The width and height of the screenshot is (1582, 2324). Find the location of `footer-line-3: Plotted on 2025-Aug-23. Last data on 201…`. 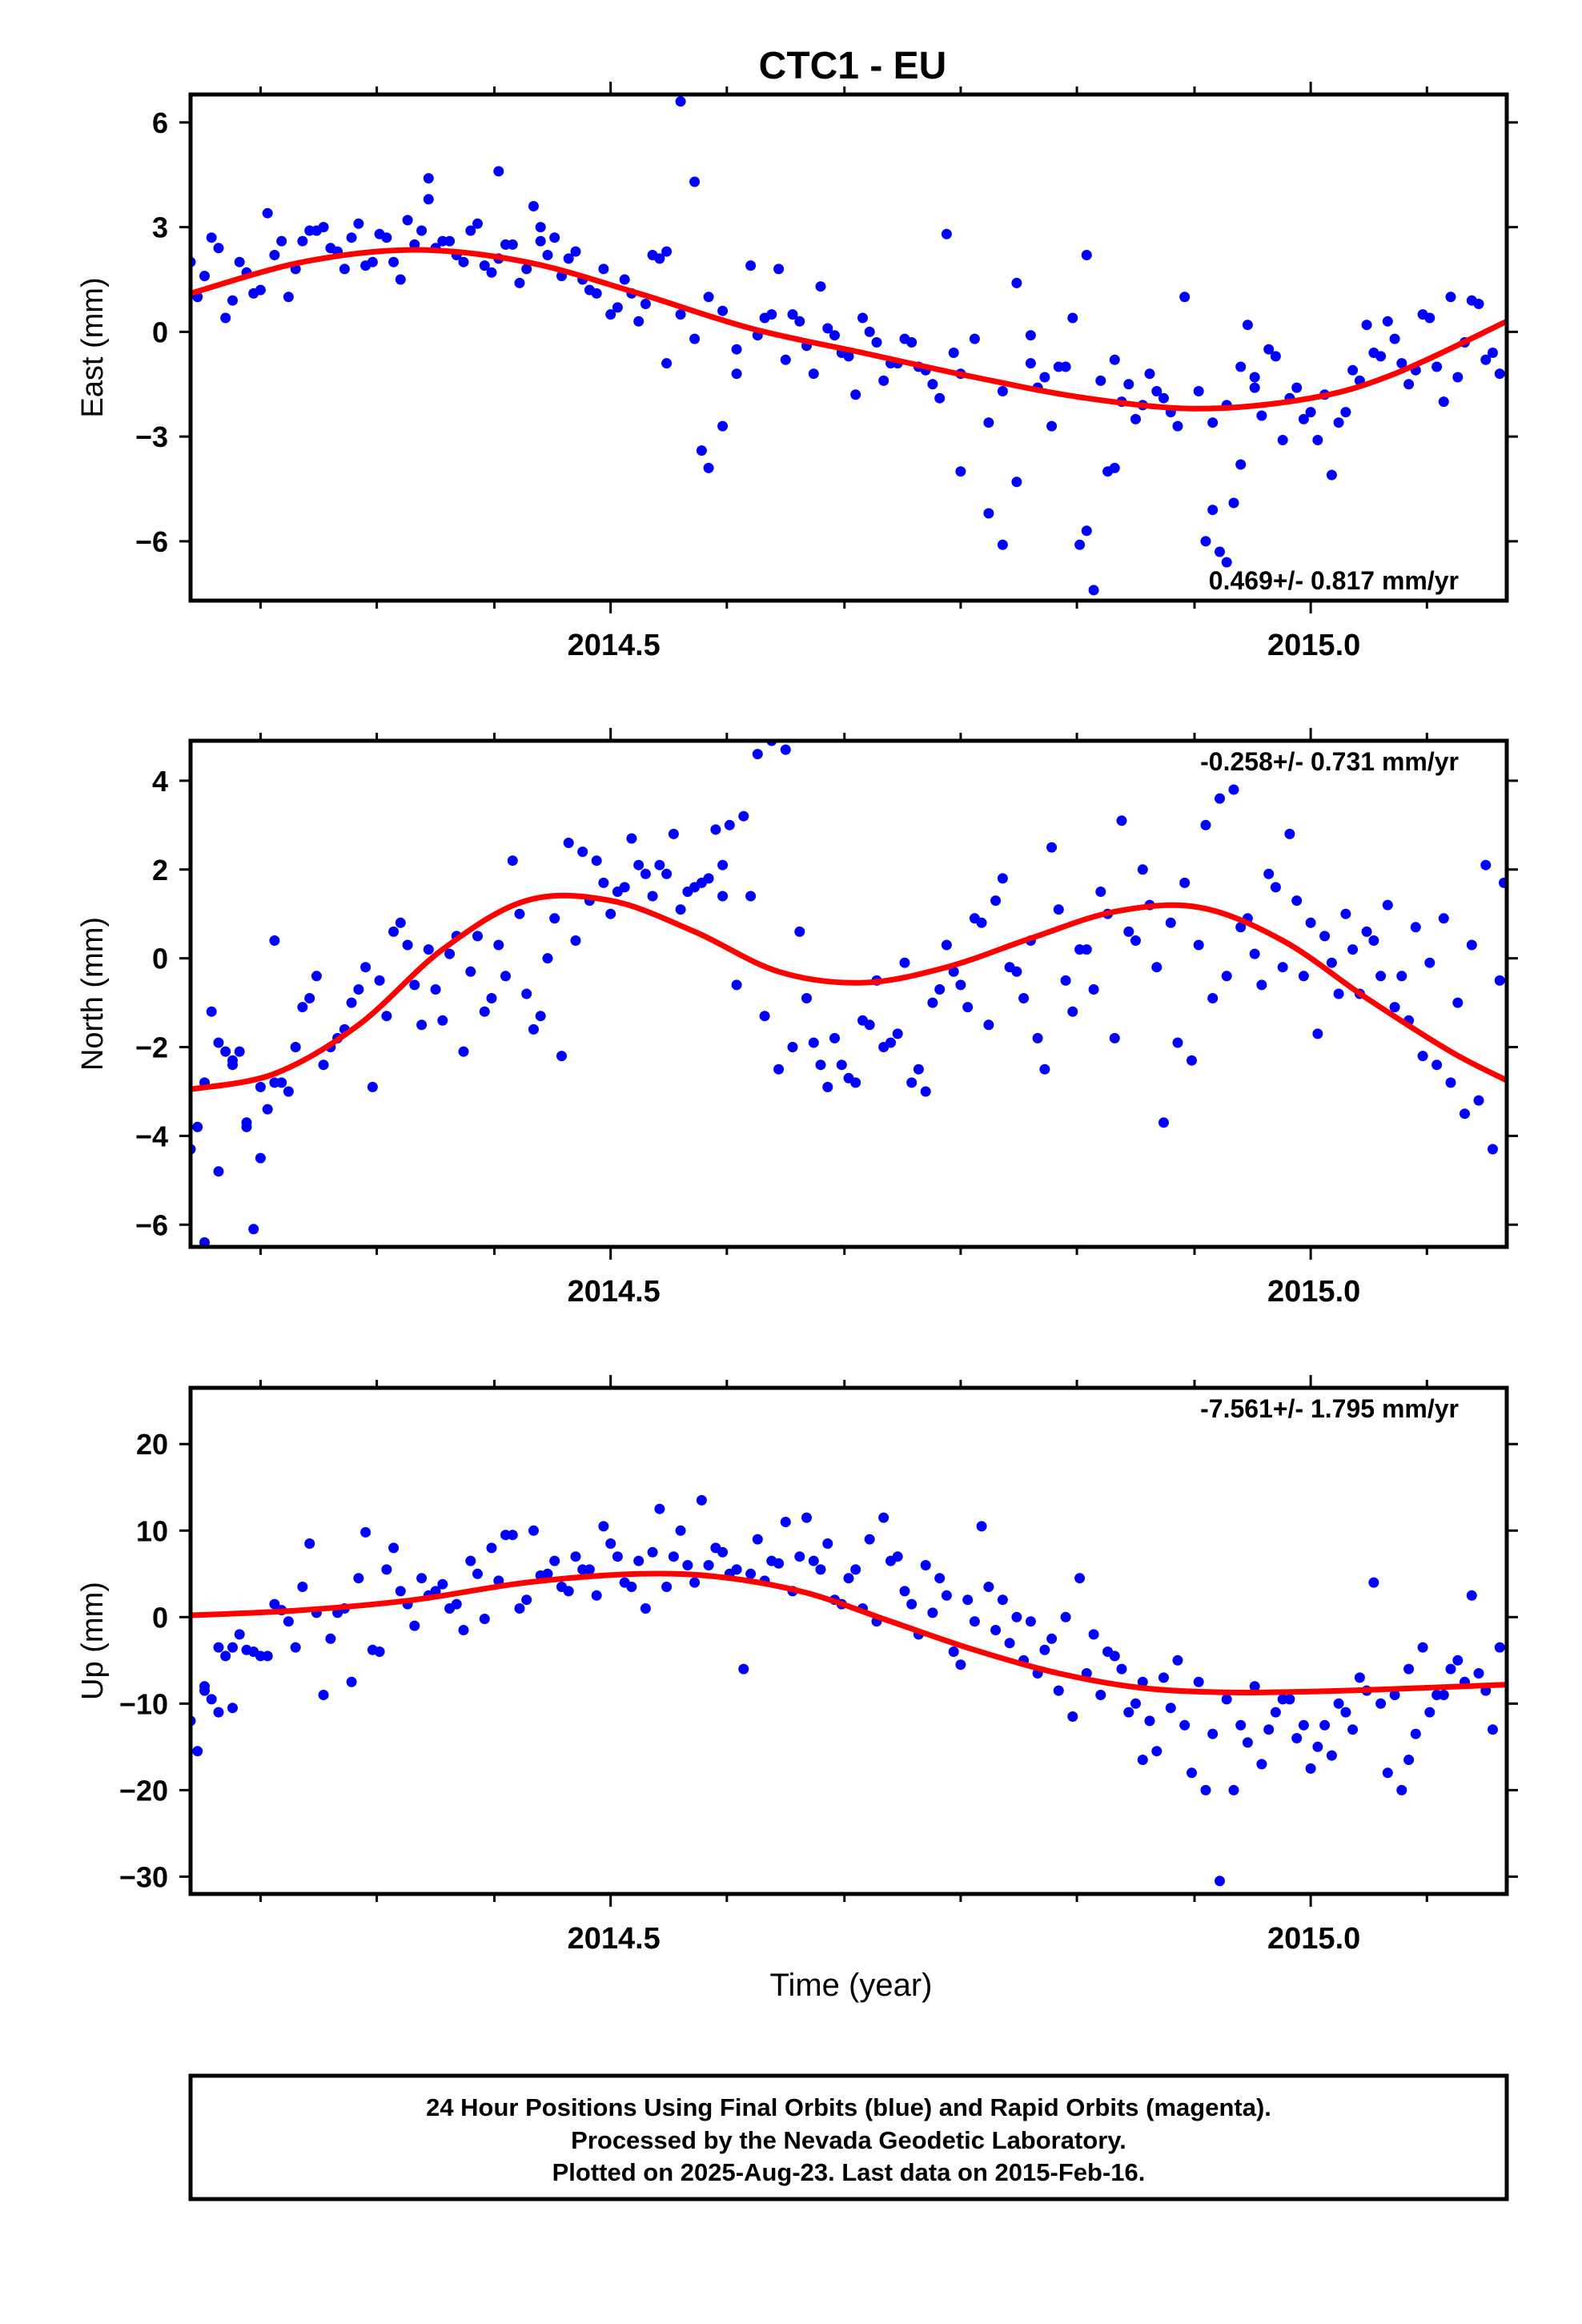

footer-line-3: Plotted on 2025-Aug-23. Last data on 201… is located at coordinates (849, 2172).